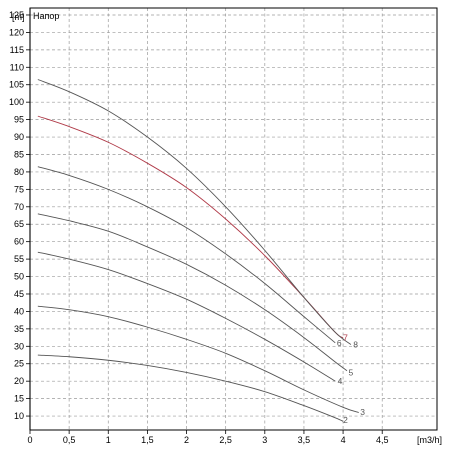 This screenshot has height=450, width=450. I want to click on y-tick-label: 35, so click(19, 329).